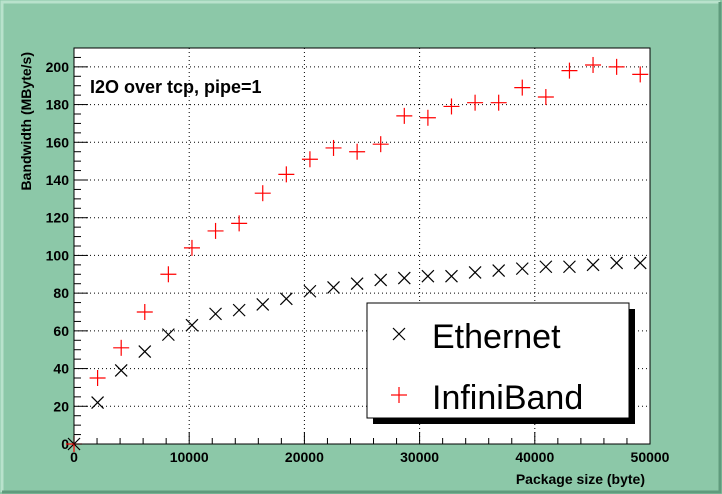  Describe the element at coordinates (65, 444) in the screenshot. I see `y-tick-label: 0` at that location.